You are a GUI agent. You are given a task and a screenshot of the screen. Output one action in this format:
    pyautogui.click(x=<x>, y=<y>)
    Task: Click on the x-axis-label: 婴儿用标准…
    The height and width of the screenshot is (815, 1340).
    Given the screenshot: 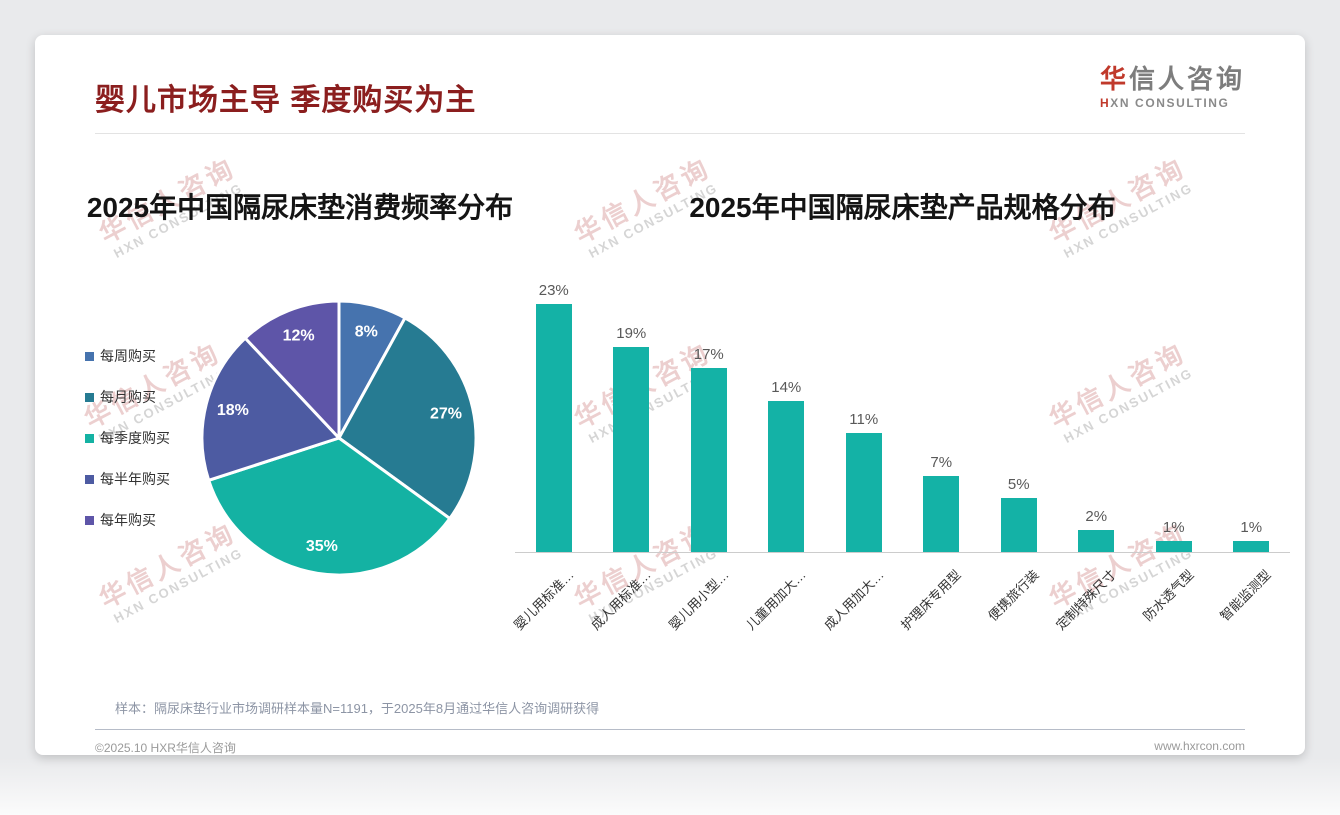 What is the action you would take?
    pyautogui.click(x=543, y=600)
    